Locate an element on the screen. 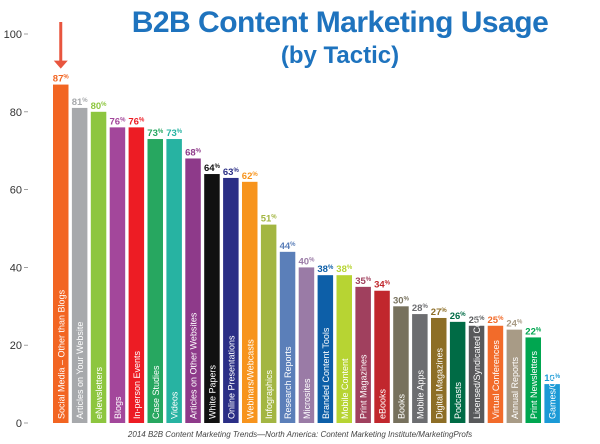 The width and height of the screenshot is (600, 444). category-label: Videos is located at coordinates (175, 405).